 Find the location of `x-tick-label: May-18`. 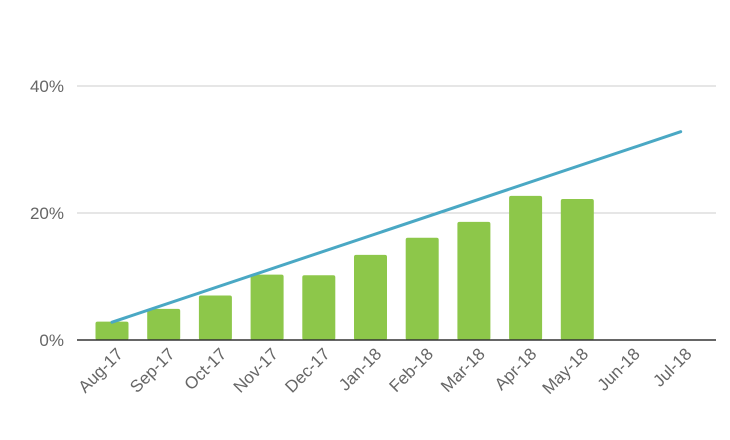

x-tick-label: May-18 is located at coordinates (566, 371).